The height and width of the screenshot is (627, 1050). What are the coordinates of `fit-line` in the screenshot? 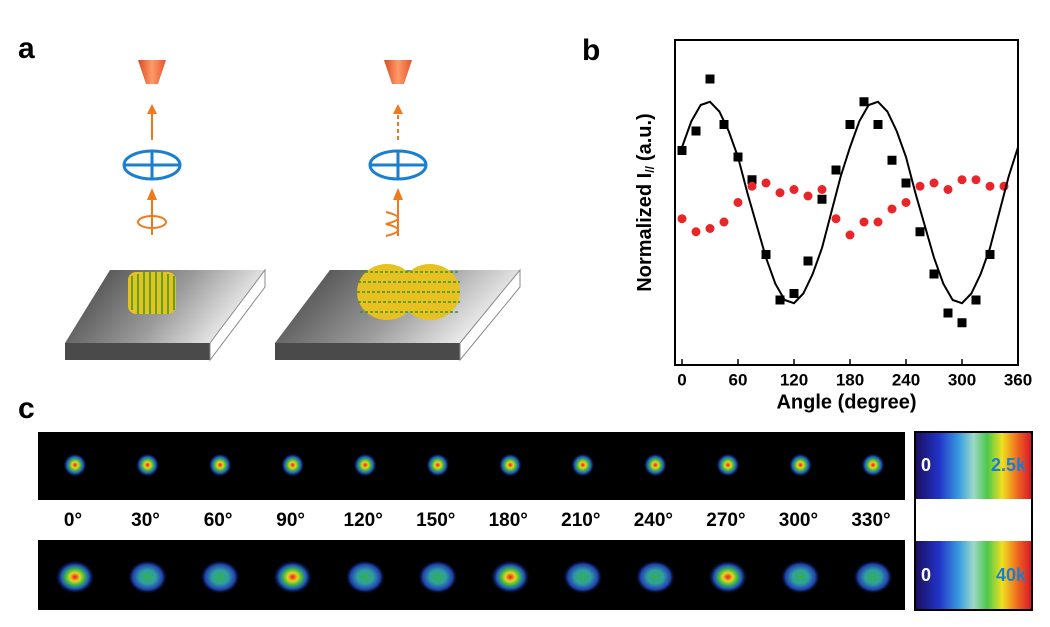 It's located at (850, 202).